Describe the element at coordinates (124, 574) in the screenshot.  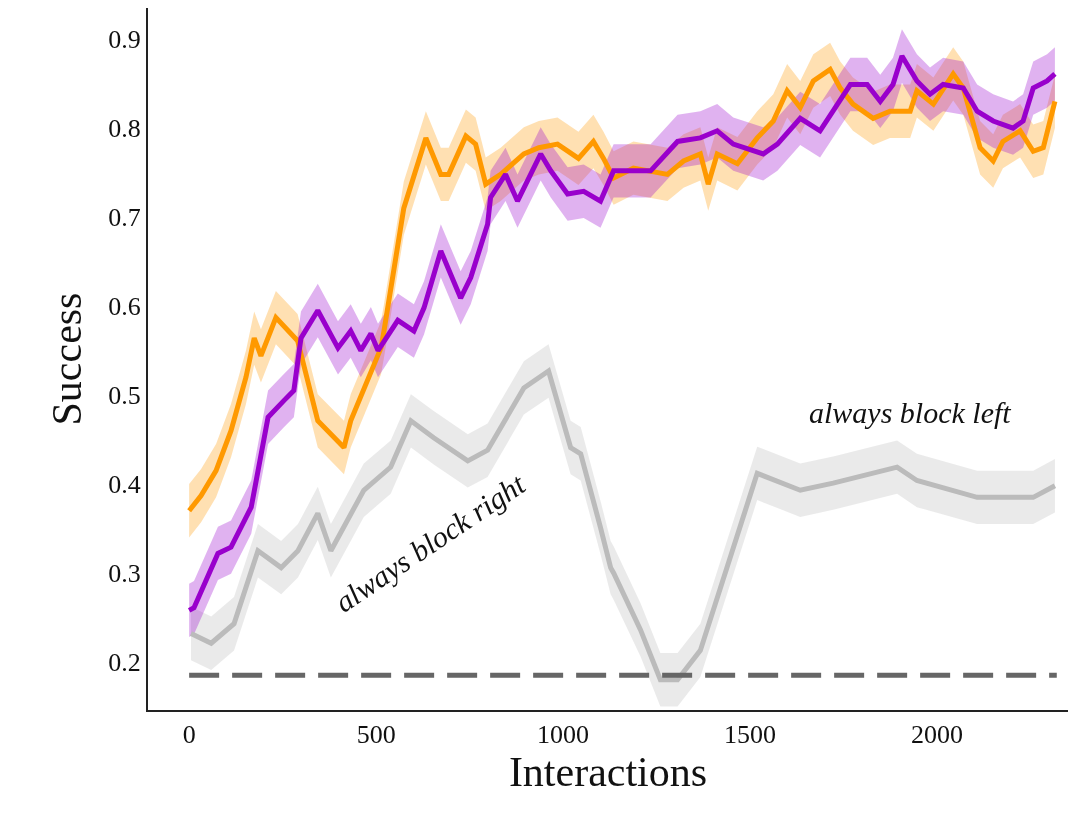
I see `y-tick-label: 0.3` at that location.